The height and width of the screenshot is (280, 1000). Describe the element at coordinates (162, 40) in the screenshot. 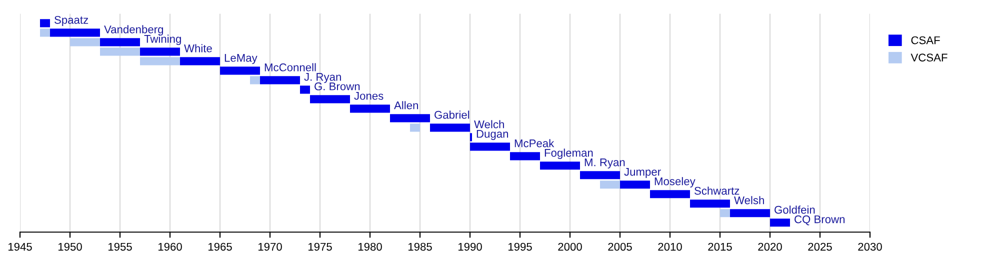

I see `data-label: Twining` at that location.